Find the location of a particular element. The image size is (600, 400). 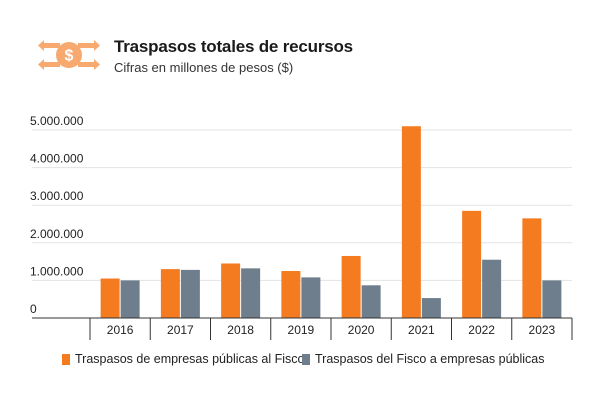

y-tick-label: 2.000.000 is located at coordinates (57, 234).